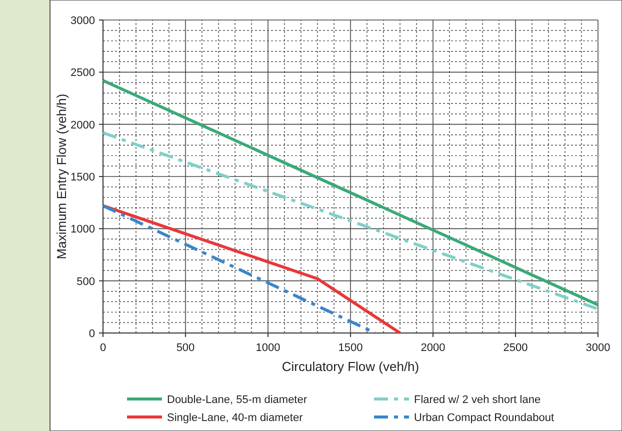 This screenshot has width=622, height=431. What do you see at coordinates (103, 348) in the screenshot?
I see `x-tick-label: 0` at bounding box center [103, 348].